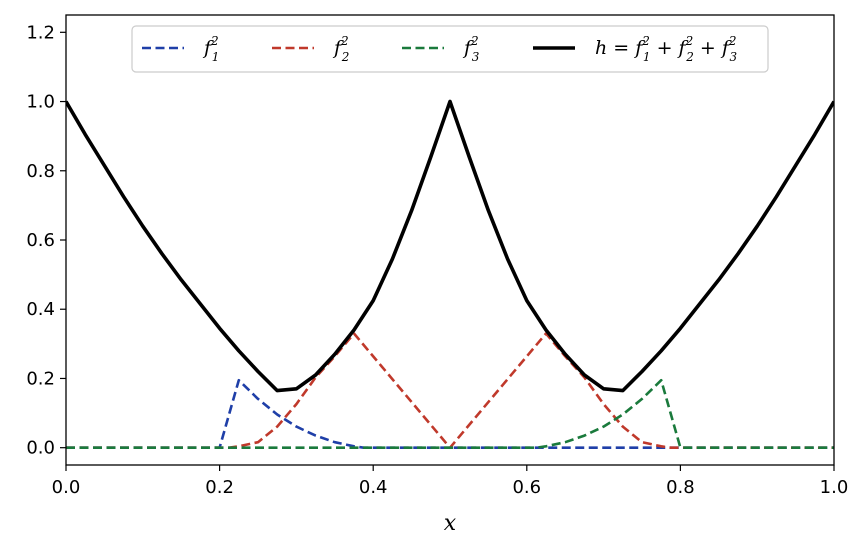 The image size is (867, 553). Describe the element at coordinates (40, 240) in the screenshot. I see `y-tick-label: 0.6` at that location.